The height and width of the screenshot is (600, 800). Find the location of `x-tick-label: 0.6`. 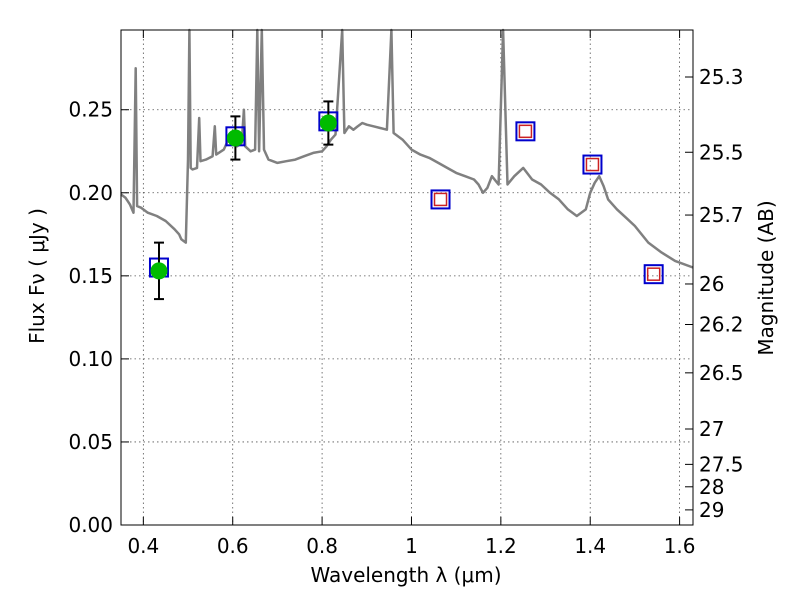

x-tick-label: 0.6 is located at coordinates (233, 546).